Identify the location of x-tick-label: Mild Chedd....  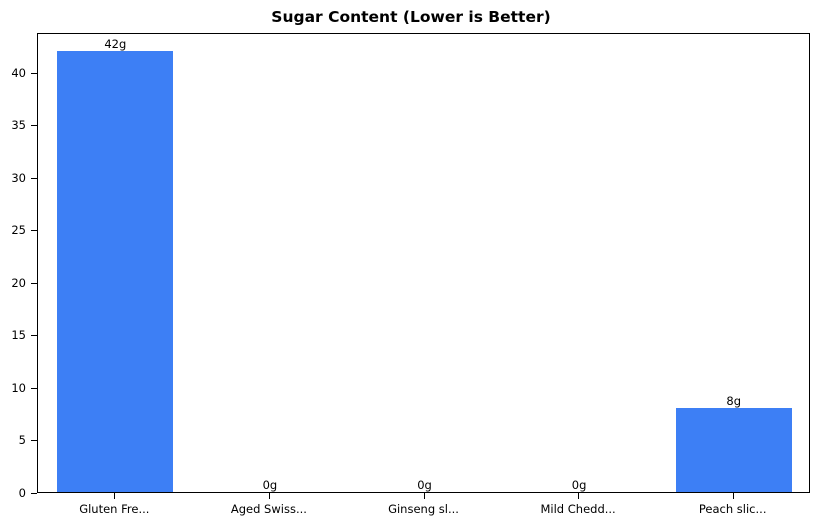
(578, 509).